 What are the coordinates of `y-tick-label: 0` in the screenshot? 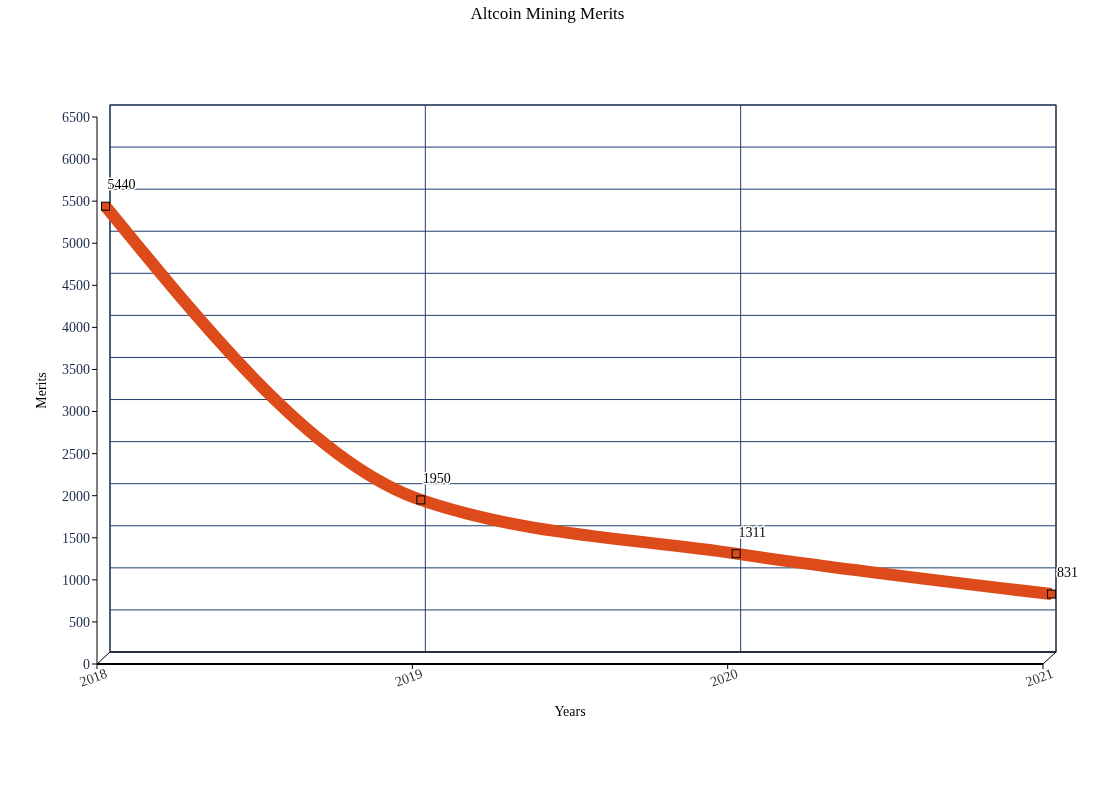 It's located at (86, 664).